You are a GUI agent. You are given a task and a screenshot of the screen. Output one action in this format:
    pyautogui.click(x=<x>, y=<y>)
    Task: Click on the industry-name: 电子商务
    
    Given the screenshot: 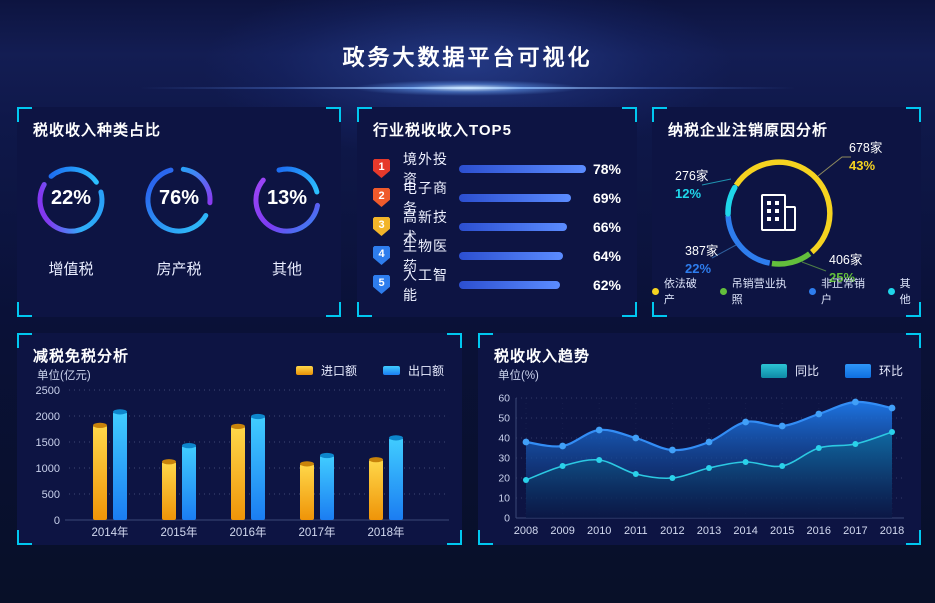 What is the action you would take?
    pyautogui.click(x=425, y=197)
    